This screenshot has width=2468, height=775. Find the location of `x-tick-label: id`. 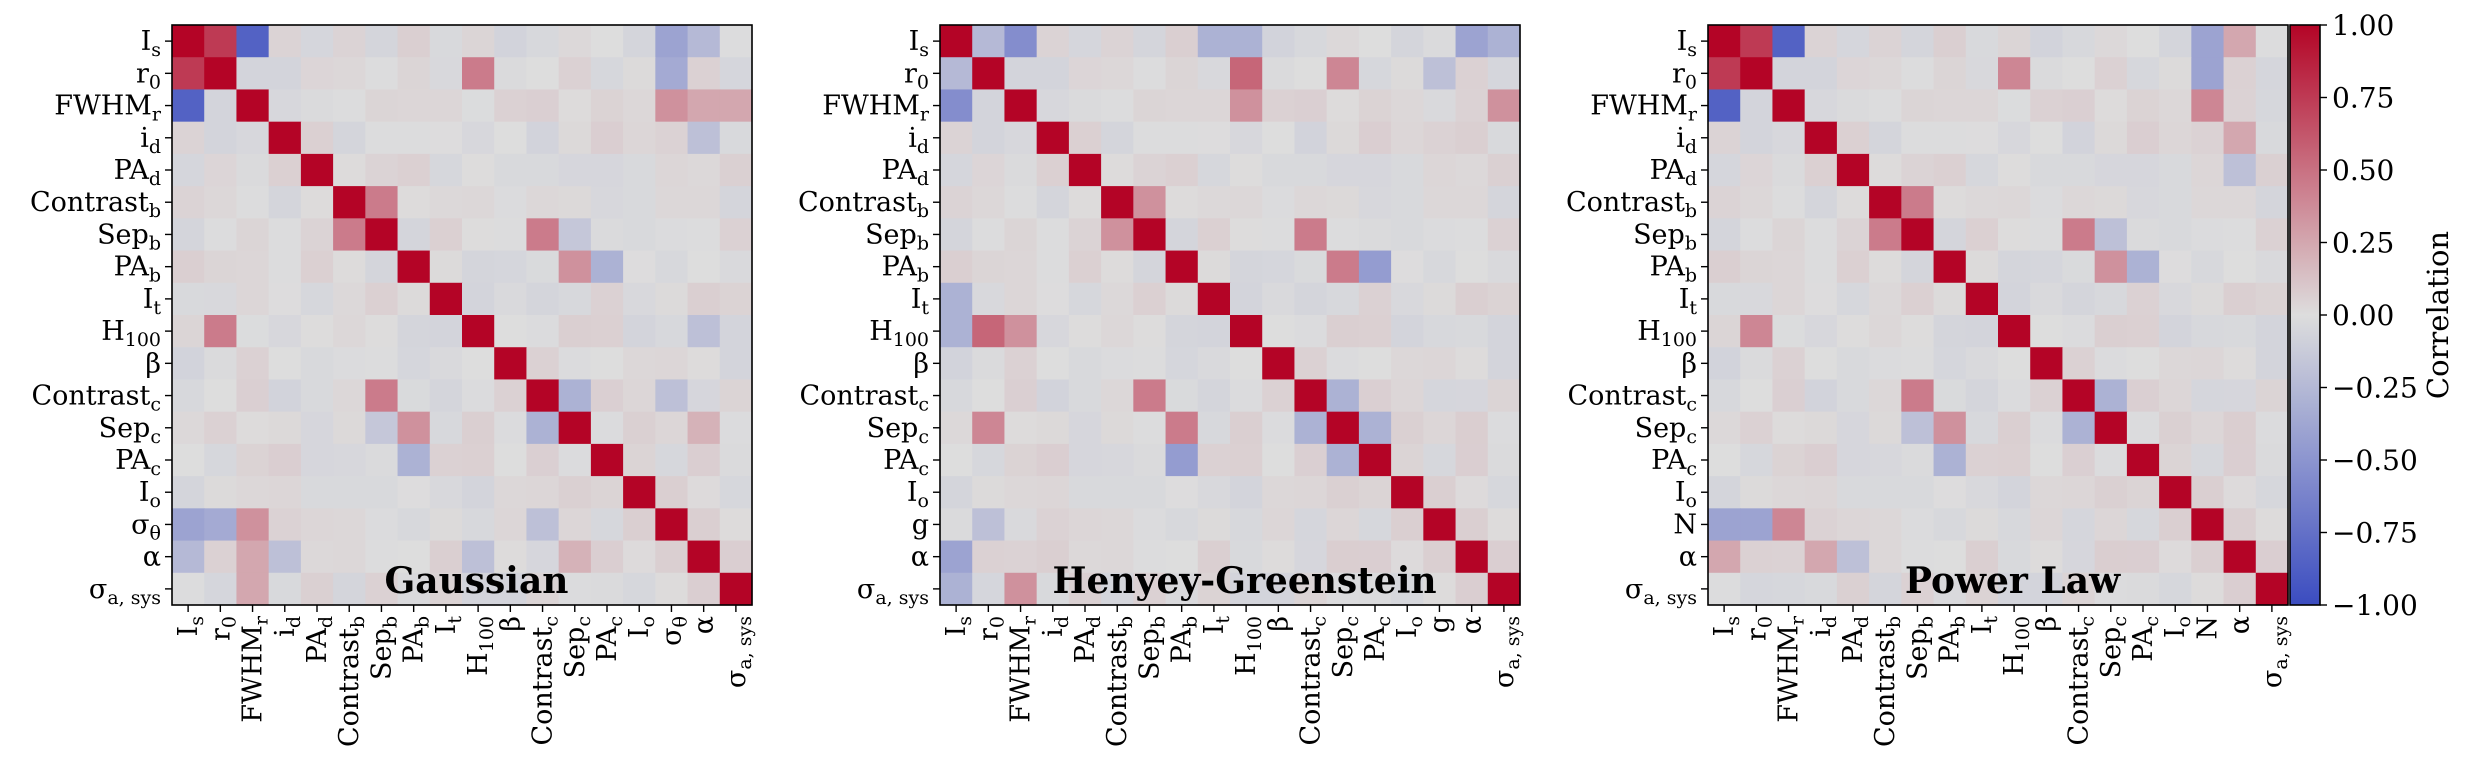

x-tick-label: id is located at coordinates (1823, 626).